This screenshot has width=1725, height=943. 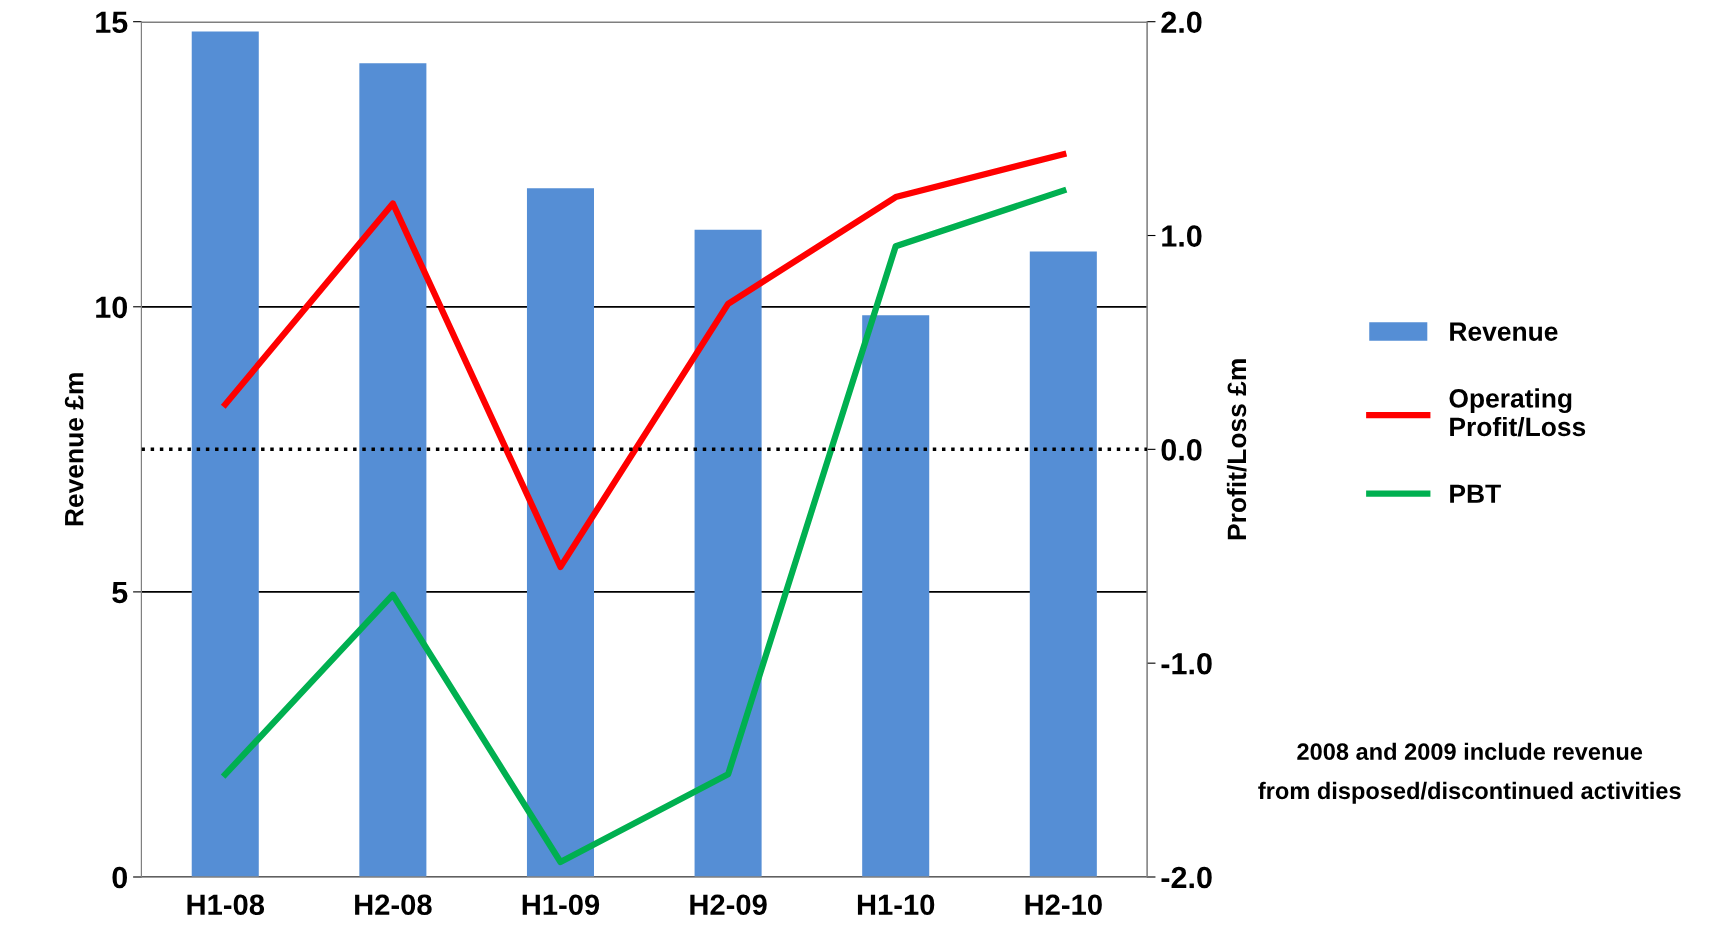 What do you see at coordinates (393, 905) in the screenshot?
I see `x-tick-label: H2-08` at bounding box center [393, 905].